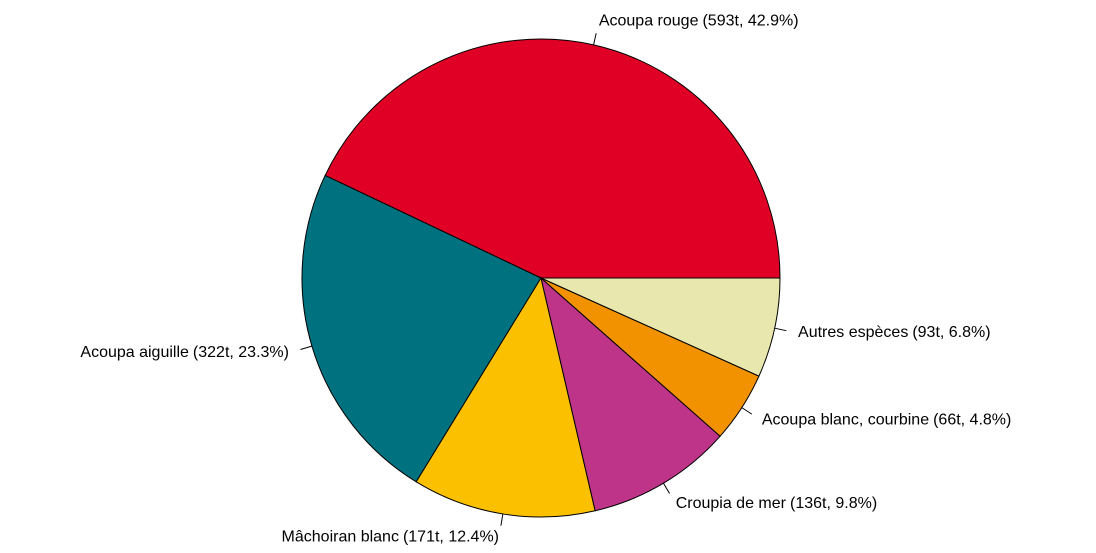 This screenshot has width=1096, height=553. I want to click on slice-label: Croupia de mer (136t, 9.8%), so click(776, 503).